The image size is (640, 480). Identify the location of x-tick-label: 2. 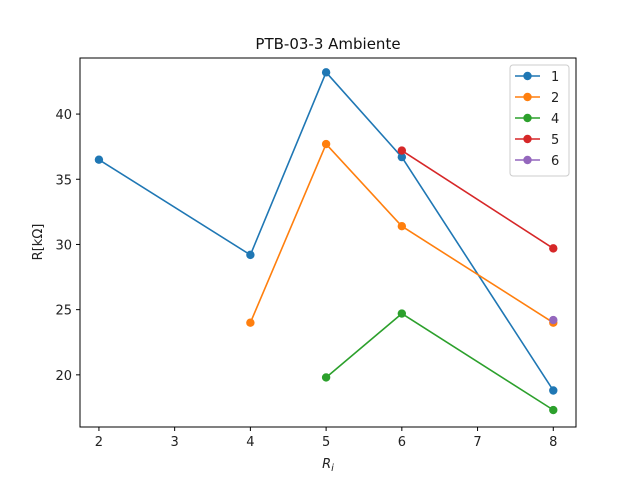
(99, 442).